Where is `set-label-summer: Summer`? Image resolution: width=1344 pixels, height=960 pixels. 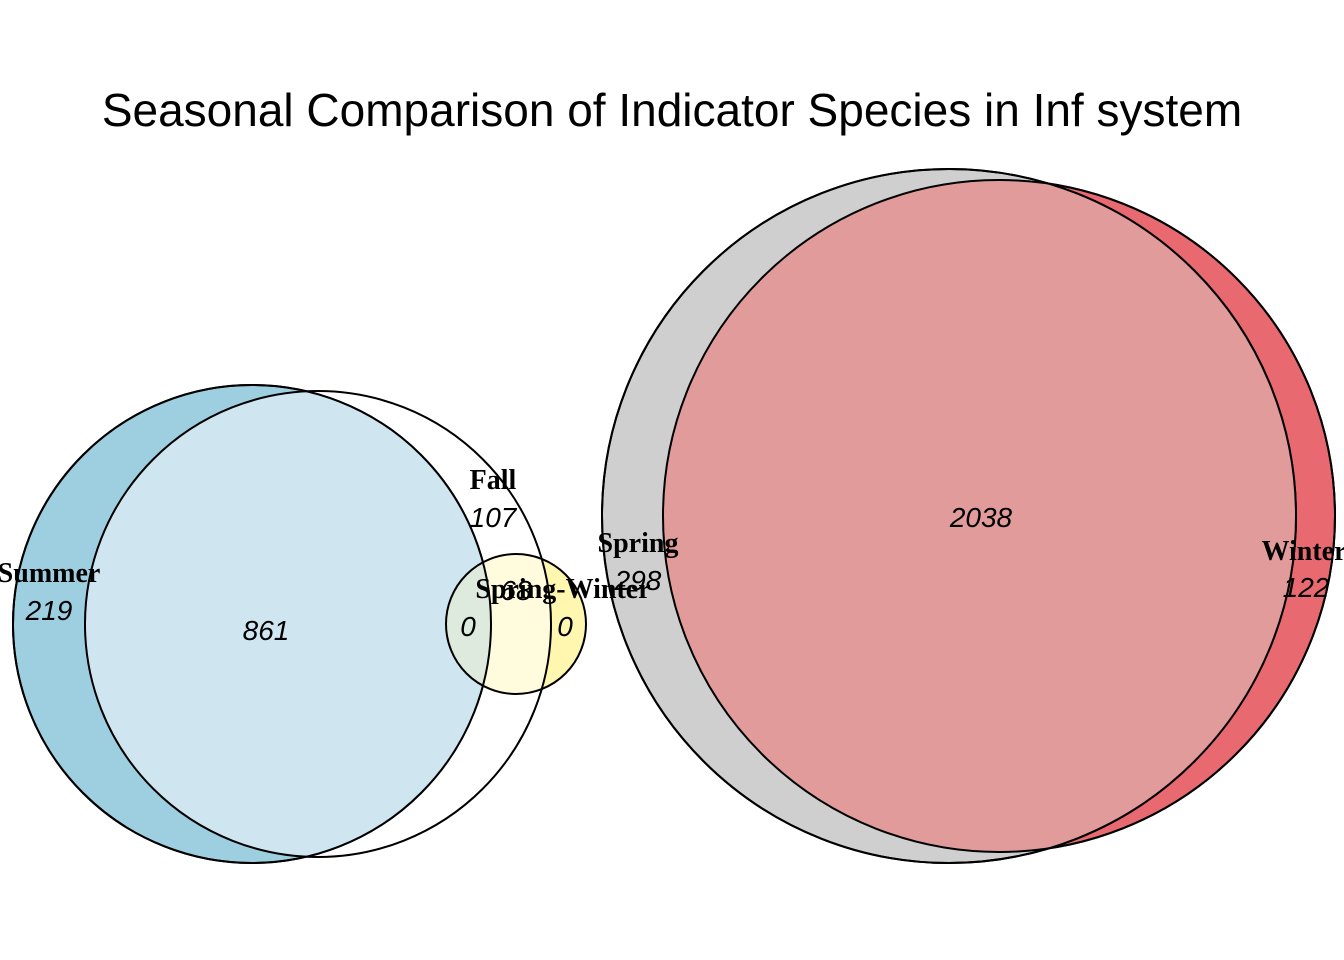
set-label-summer: Summer is located at coordinates (50, 573).